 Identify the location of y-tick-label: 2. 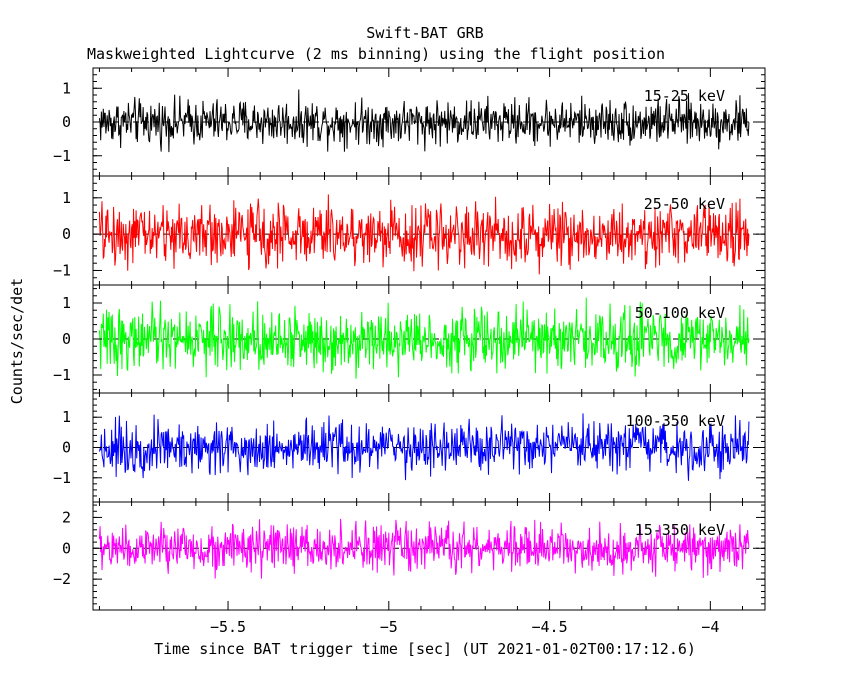
(66, 517).